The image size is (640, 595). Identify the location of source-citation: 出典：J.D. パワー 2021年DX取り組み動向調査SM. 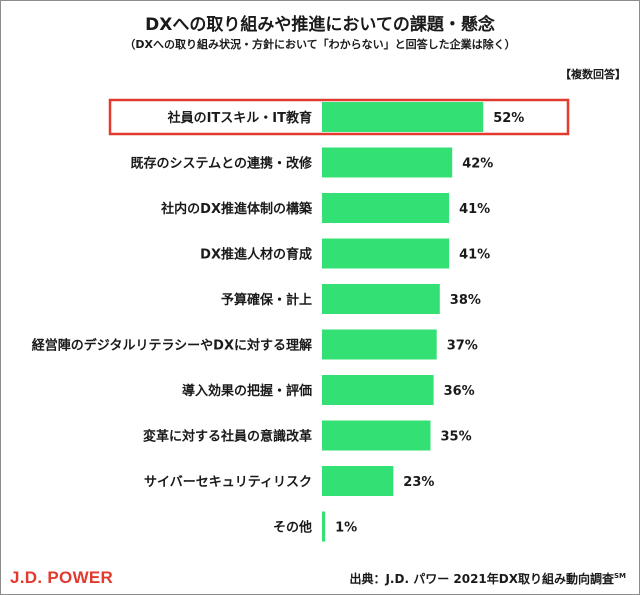
(487, 578).